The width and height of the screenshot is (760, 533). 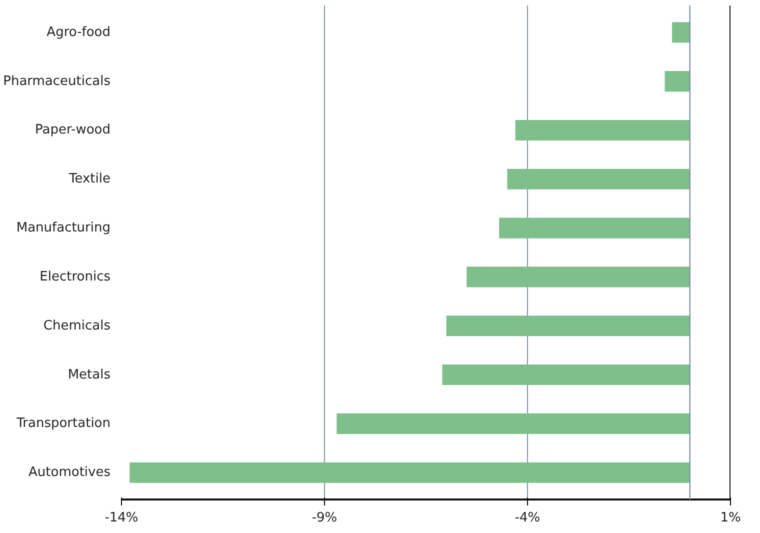 I want to click on y-tick-label: Electronics, so click(x=75, y=276).